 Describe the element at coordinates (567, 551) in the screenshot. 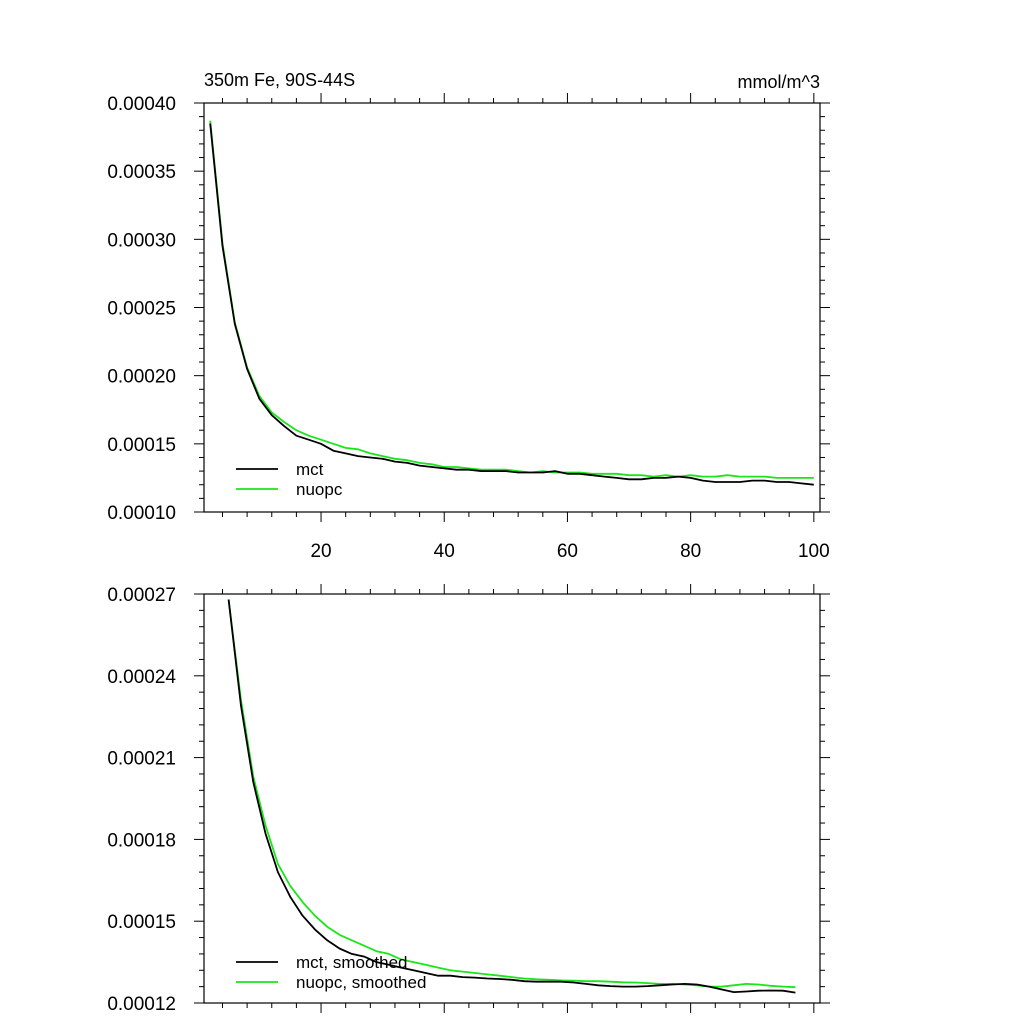

I see `x-tick-label: 60` at that location.